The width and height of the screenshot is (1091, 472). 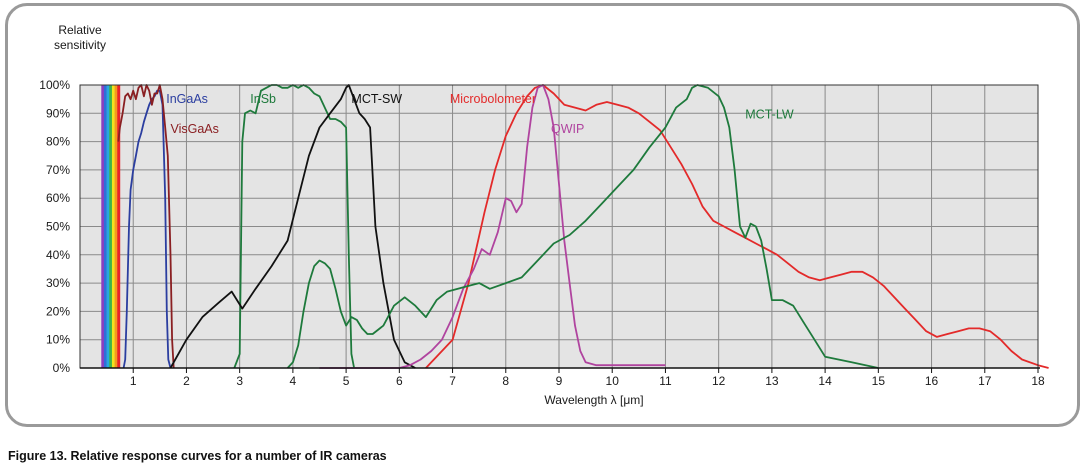 What do you see at coordinates (719, 381) in the screenshot?
I see `x-tick-label: 12` at bounding box center [719, 381].